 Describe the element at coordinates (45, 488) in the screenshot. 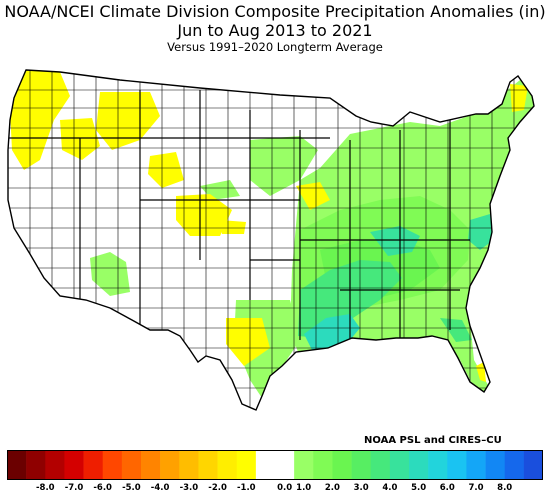

I see `colorbar-tick-label: -8.0` at that location.